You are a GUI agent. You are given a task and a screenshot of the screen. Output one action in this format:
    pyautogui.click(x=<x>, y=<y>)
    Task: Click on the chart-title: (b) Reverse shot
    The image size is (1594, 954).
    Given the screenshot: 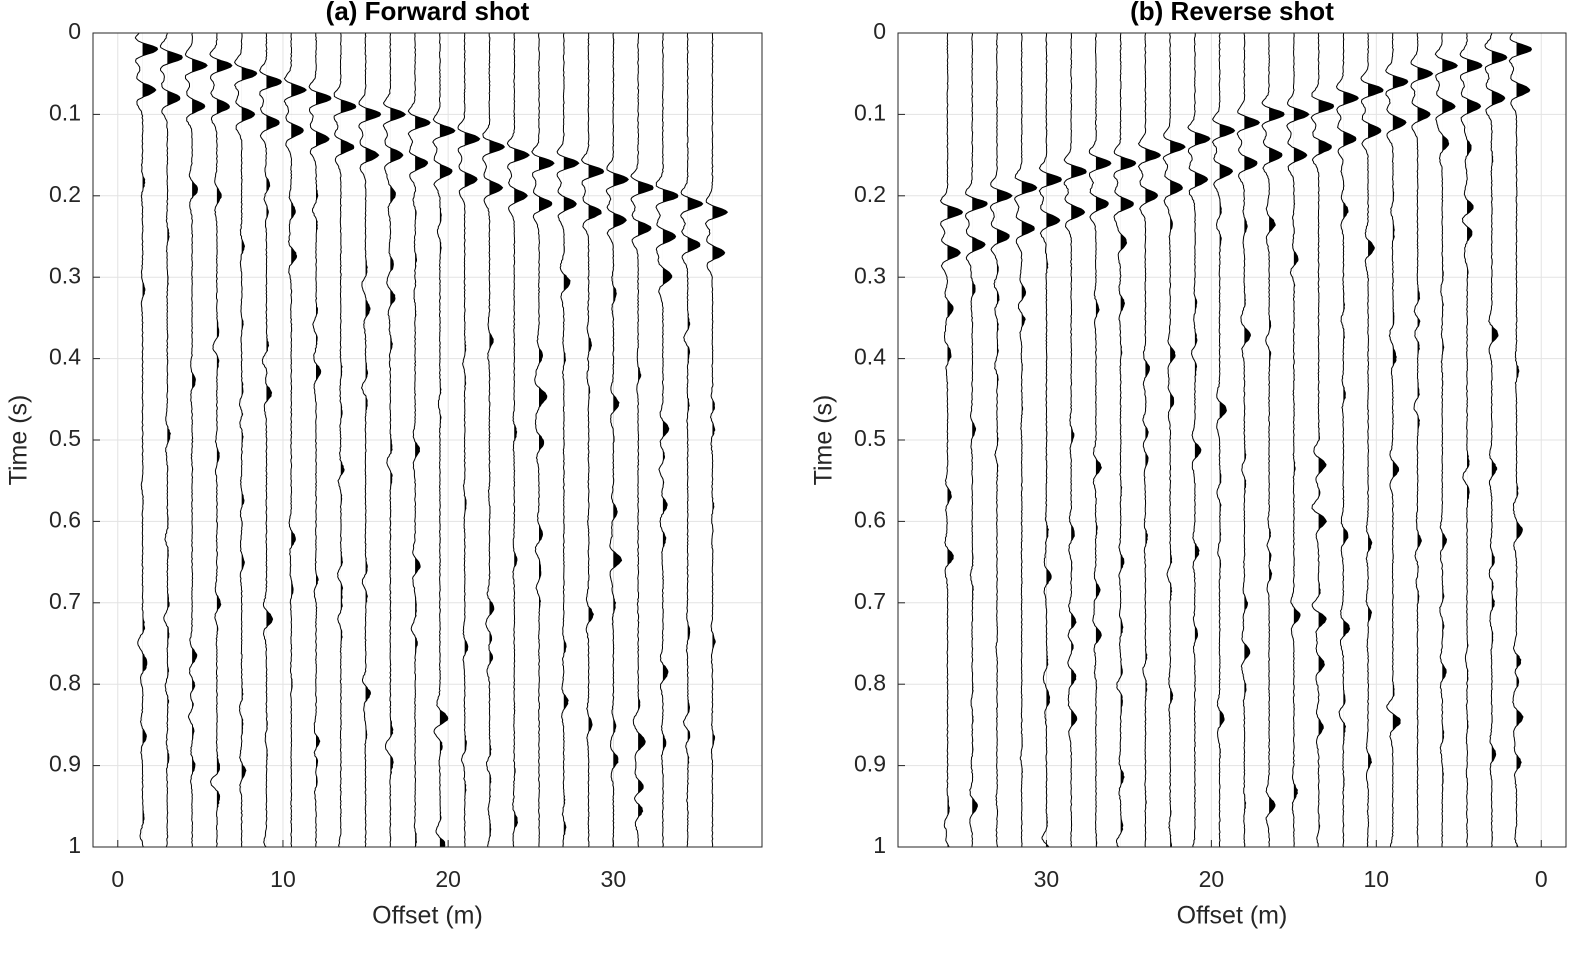 What is the action you would take?
    pyautogui.click(x=1232, y=13)
    